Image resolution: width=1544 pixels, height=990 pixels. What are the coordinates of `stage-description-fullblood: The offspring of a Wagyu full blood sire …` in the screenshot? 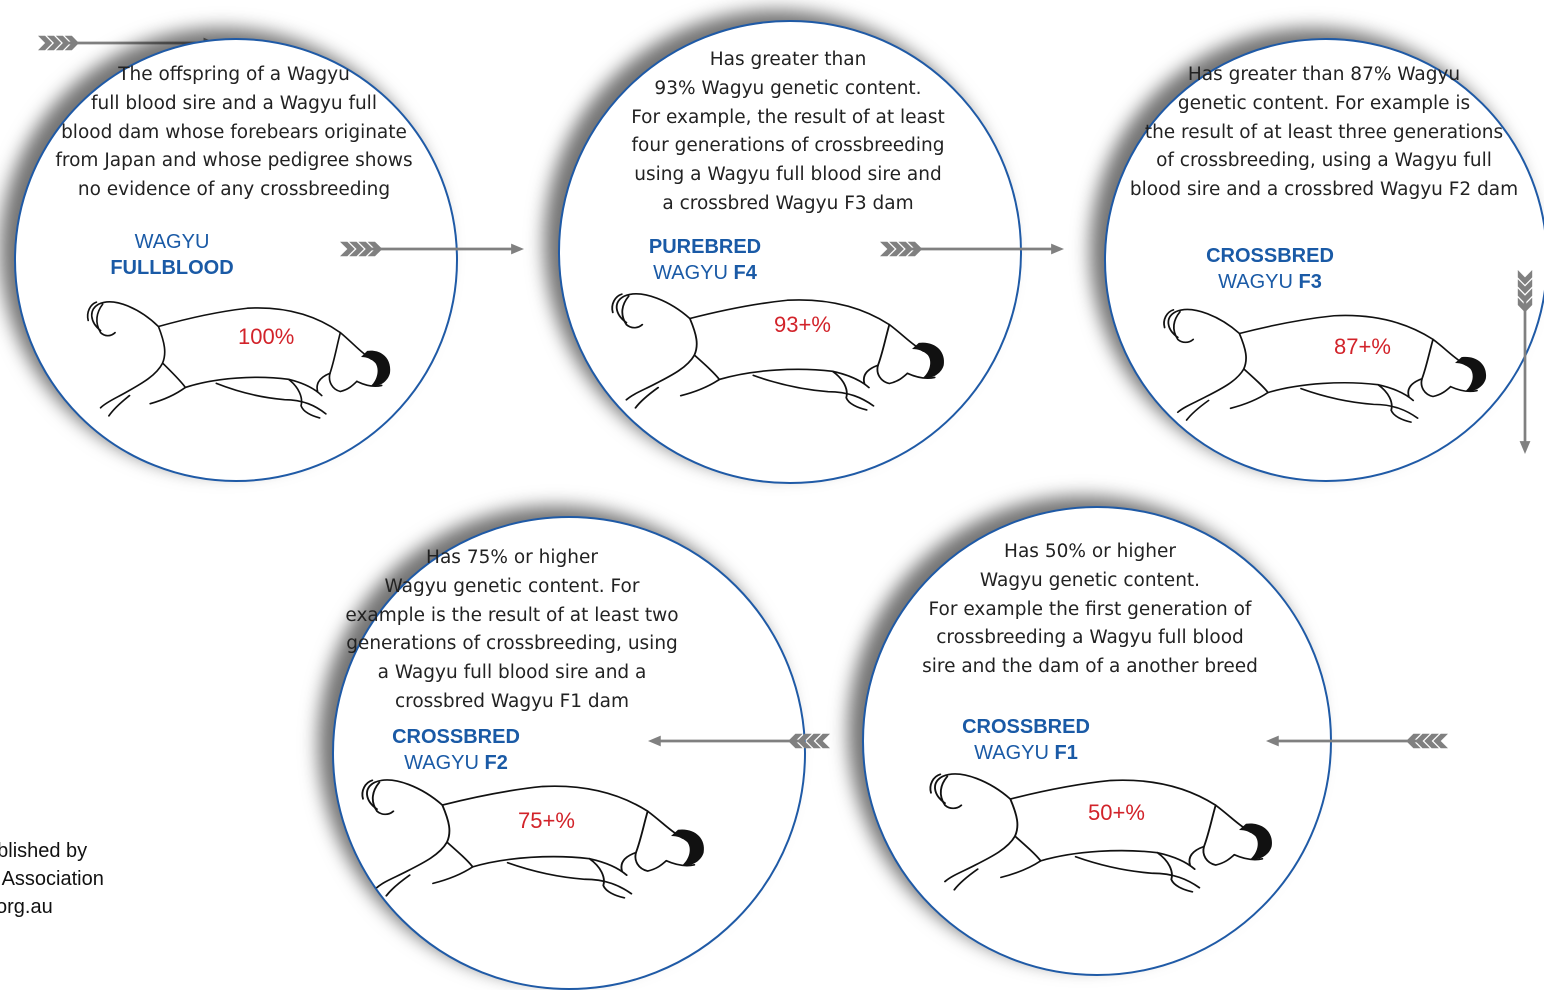 It's located at (234, 132).